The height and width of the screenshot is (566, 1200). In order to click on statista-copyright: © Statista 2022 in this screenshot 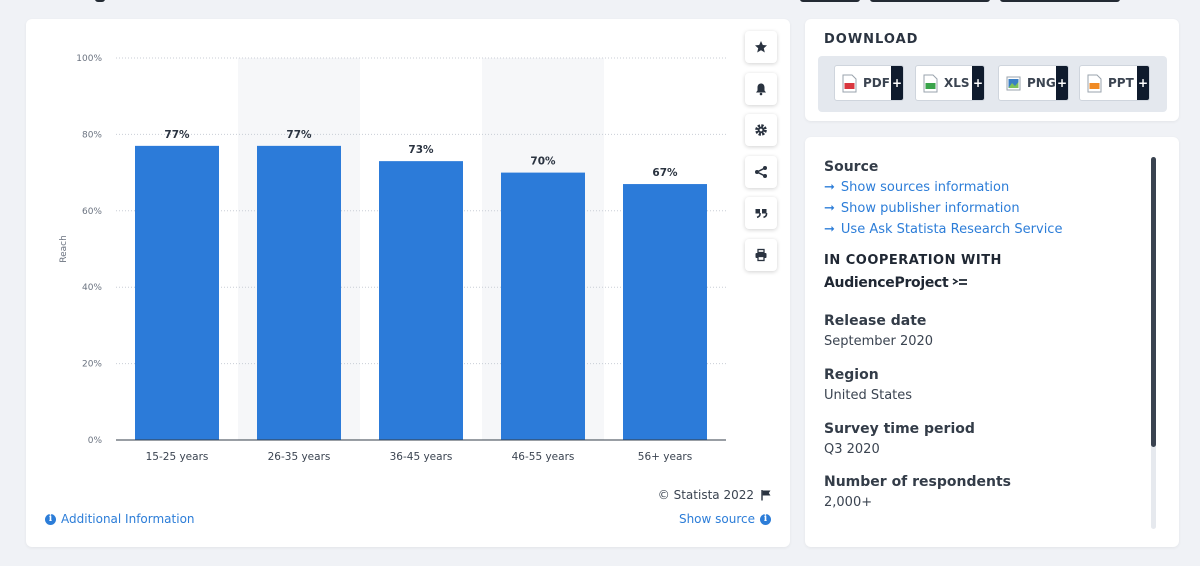, I will do `click(715, 495)`.